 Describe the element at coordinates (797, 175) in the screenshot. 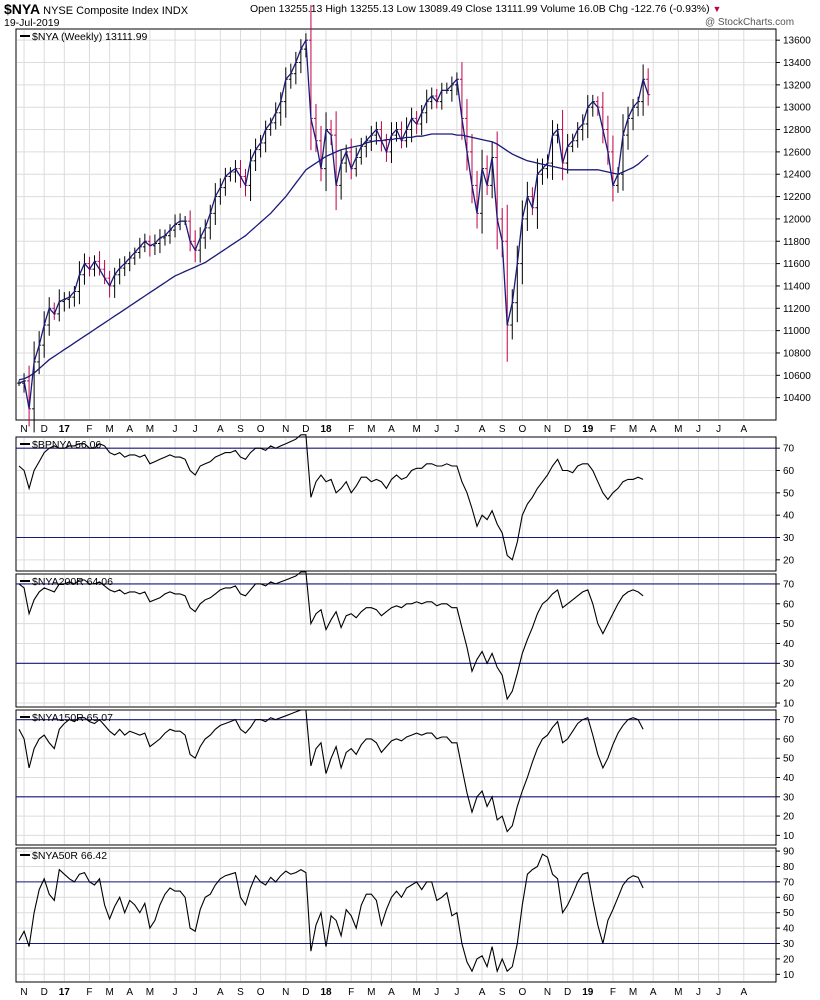

I see `y-tick-label: 12400` at that location.